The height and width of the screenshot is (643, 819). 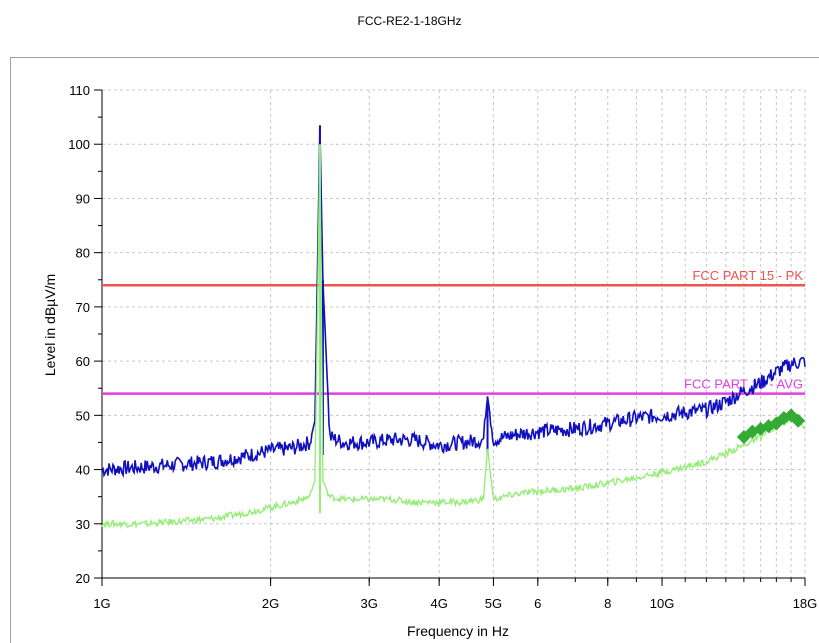 What do you see at coordinates (805, 603) in the screenshot?
I see `x-tick-label: 18G` at bounding box center [805, 603].